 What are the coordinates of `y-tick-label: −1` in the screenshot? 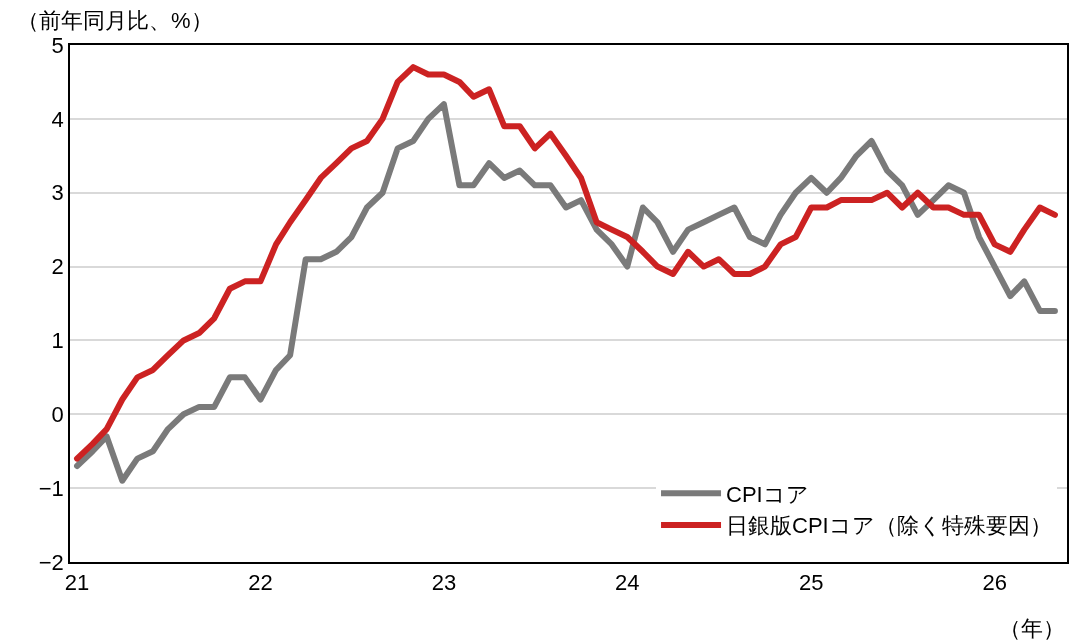 It's located at (51, 488).